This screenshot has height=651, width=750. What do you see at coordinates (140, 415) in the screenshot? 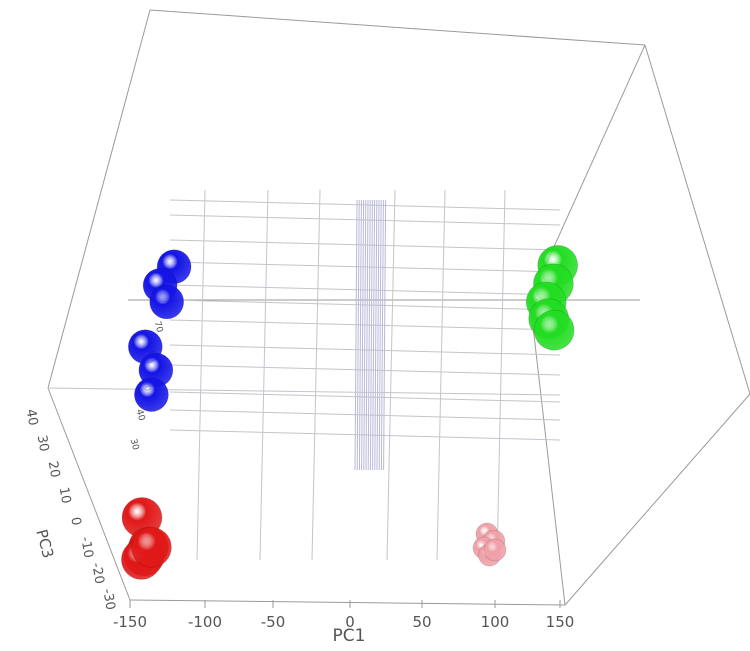
I see `y-tick-label: 40` at bounding box center [140, 415].